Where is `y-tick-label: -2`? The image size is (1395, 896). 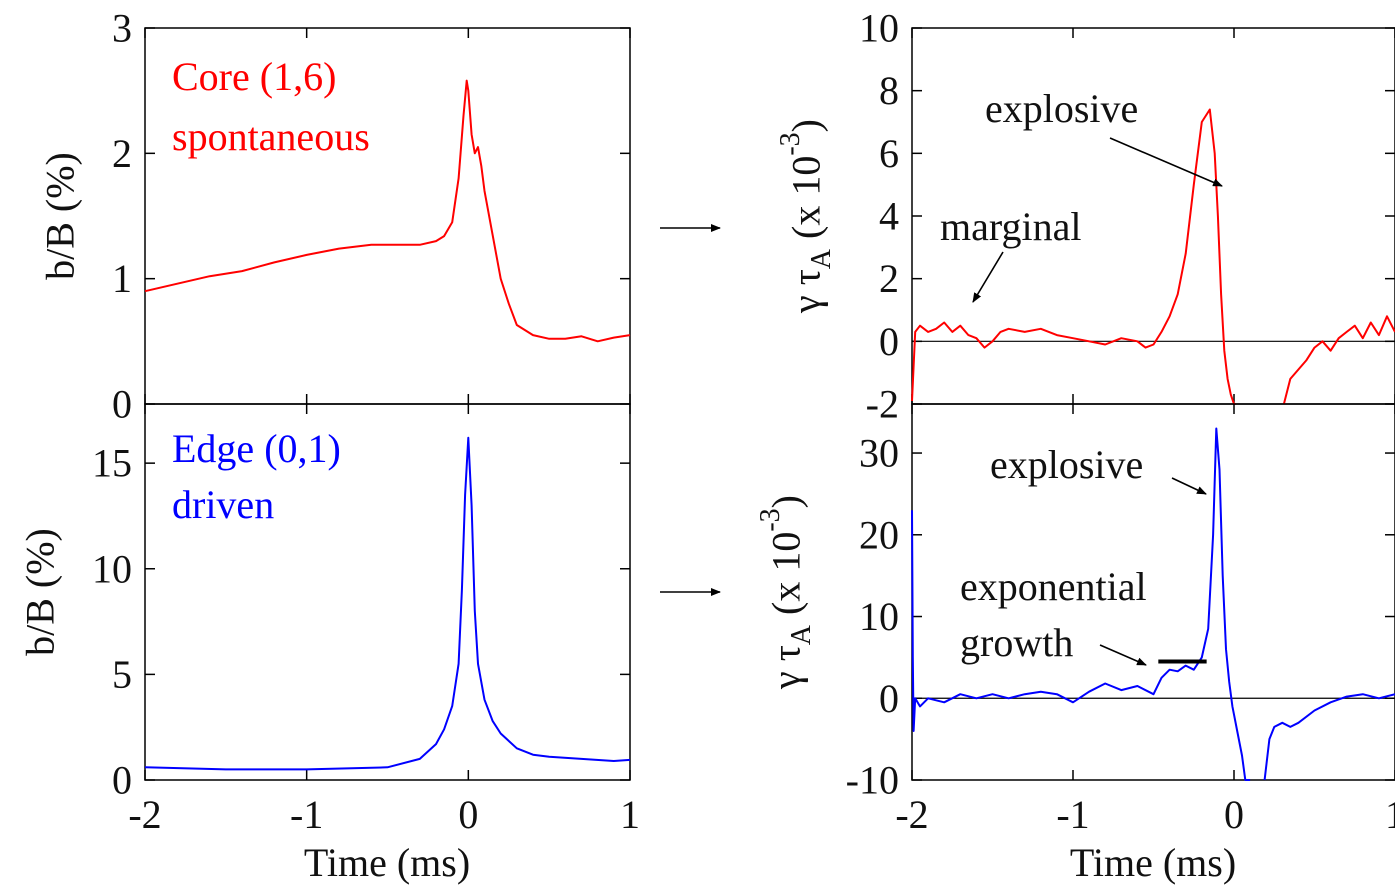
y-tick-label: -2 is located at coordinates (882, 404).